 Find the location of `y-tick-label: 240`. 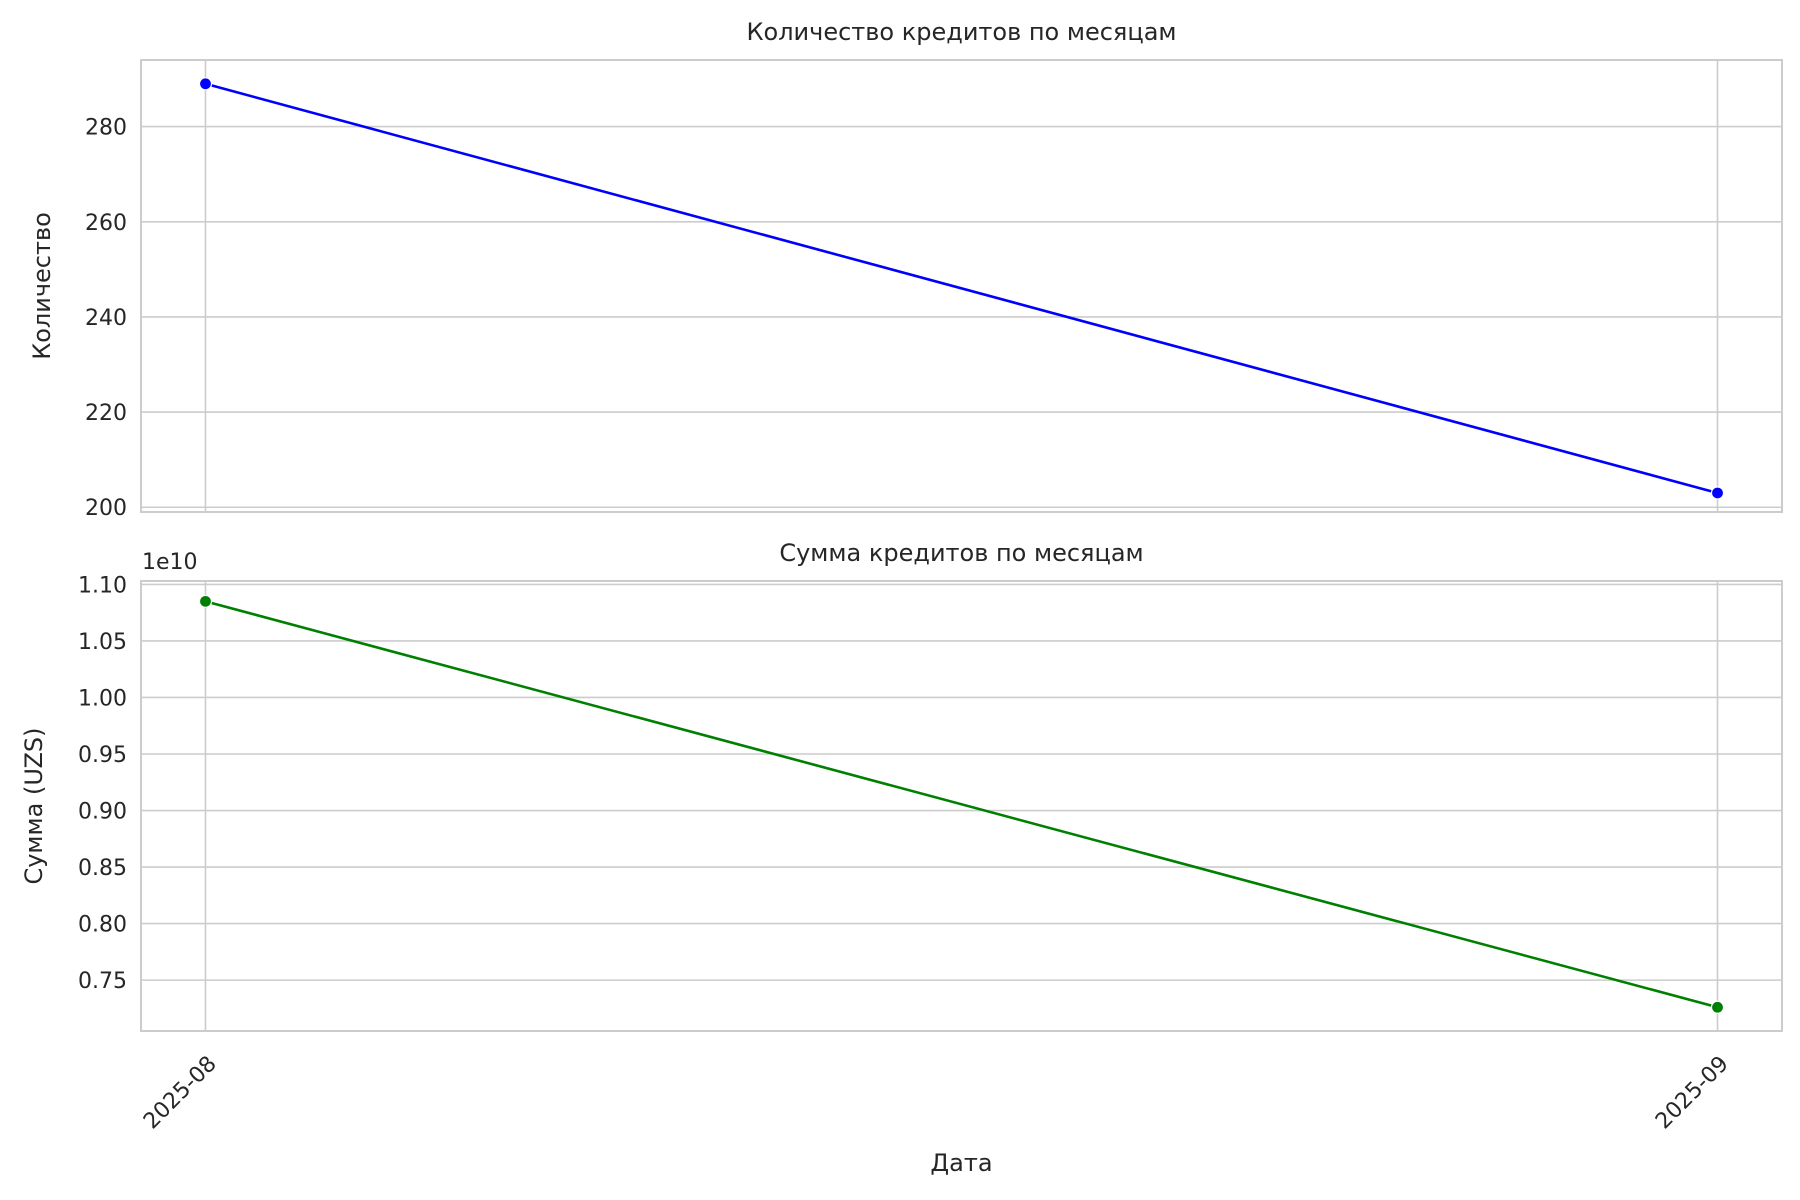

y-tick-label: 240 is located at coordinates (106, 318).